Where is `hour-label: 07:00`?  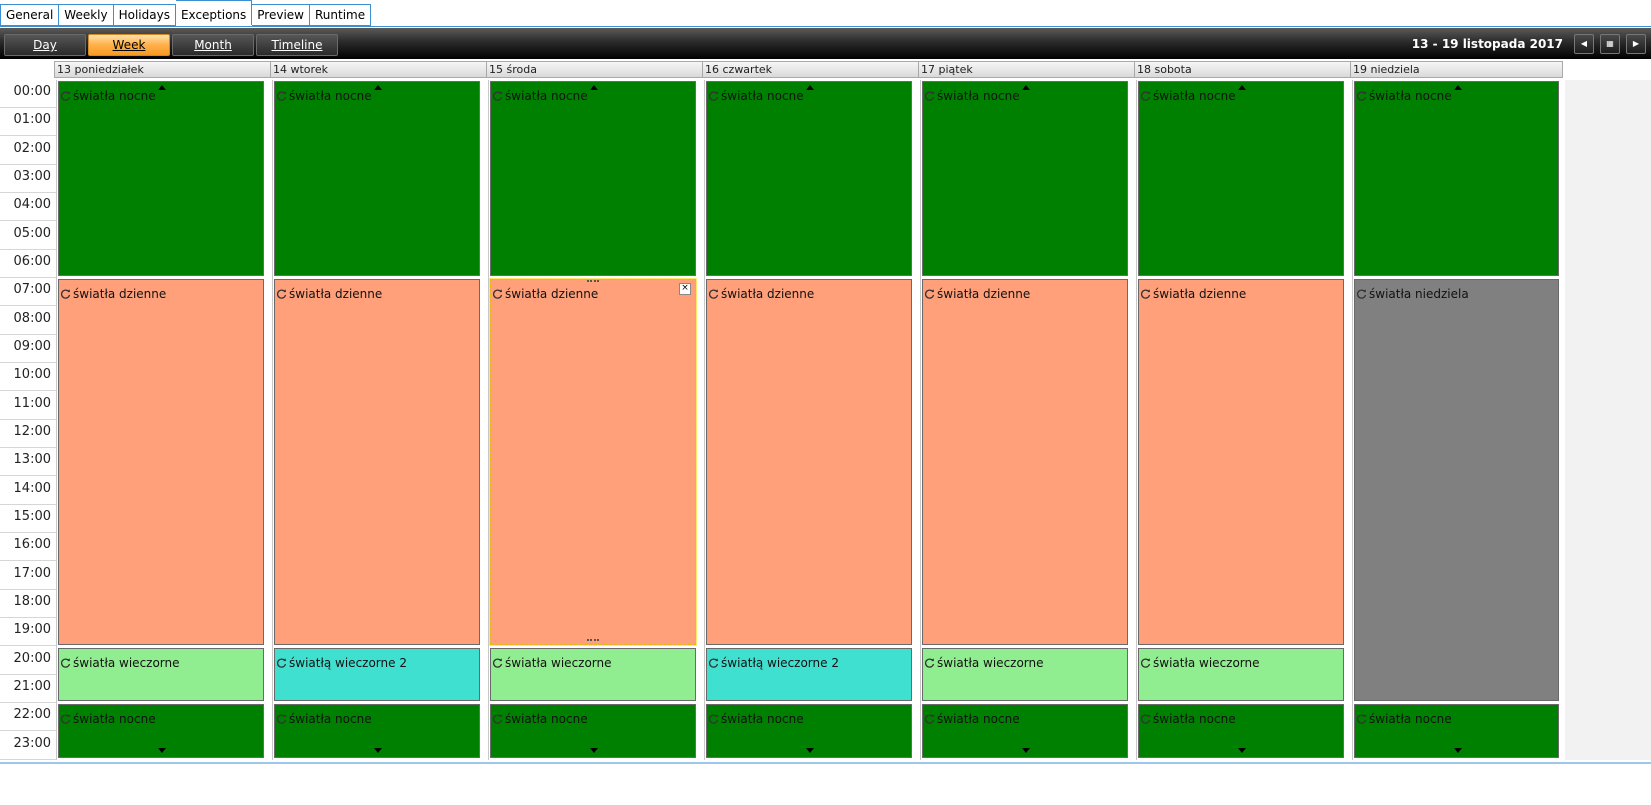 hour-label: 07:00 is located at coordinates (28, 292).